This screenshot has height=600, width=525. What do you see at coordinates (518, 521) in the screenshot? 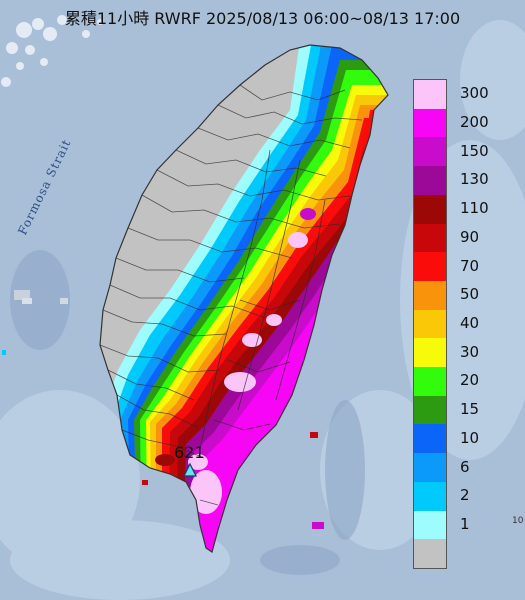
I see `edge-partial-label: 10` at bounding box center [518, 521].